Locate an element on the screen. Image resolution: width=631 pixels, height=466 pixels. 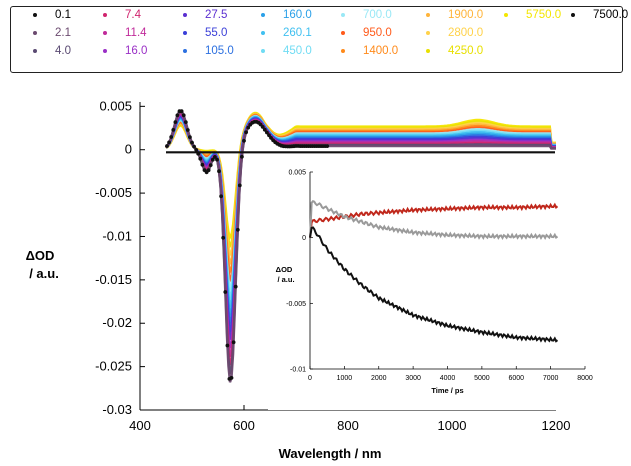
legend-label: 105.0 is located at coordinates (219, 51).